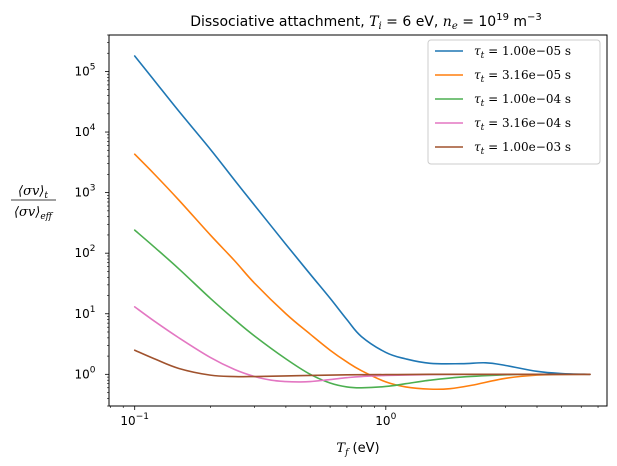  Describe the element at coordinates (354, 417) in the screenshot. I see `x-axis-ticks: 10⁻¹ 10⁰` at that location.